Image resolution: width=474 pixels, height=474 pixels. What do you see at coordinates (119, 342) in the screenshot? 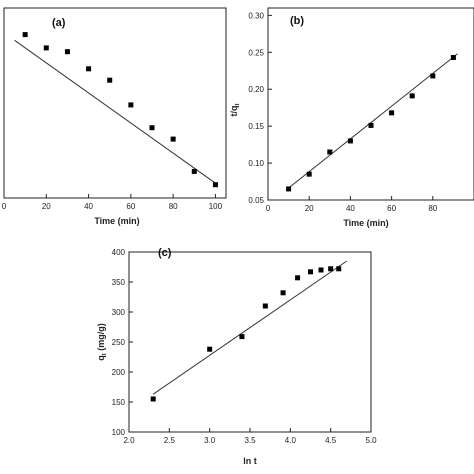
I see `panel-c-y-tick-label: 250` at bounding box center [119, 342].